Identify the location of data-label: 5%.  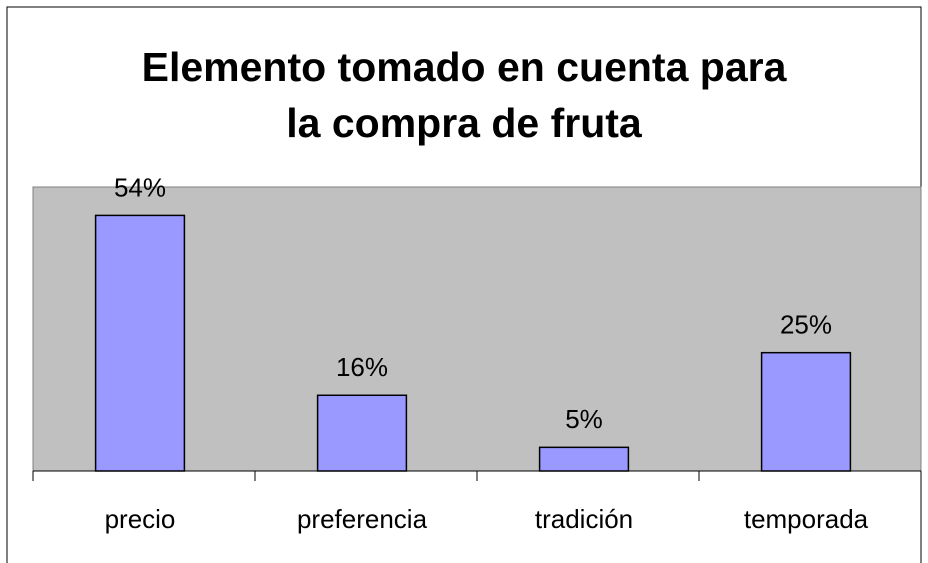
(584, 419).